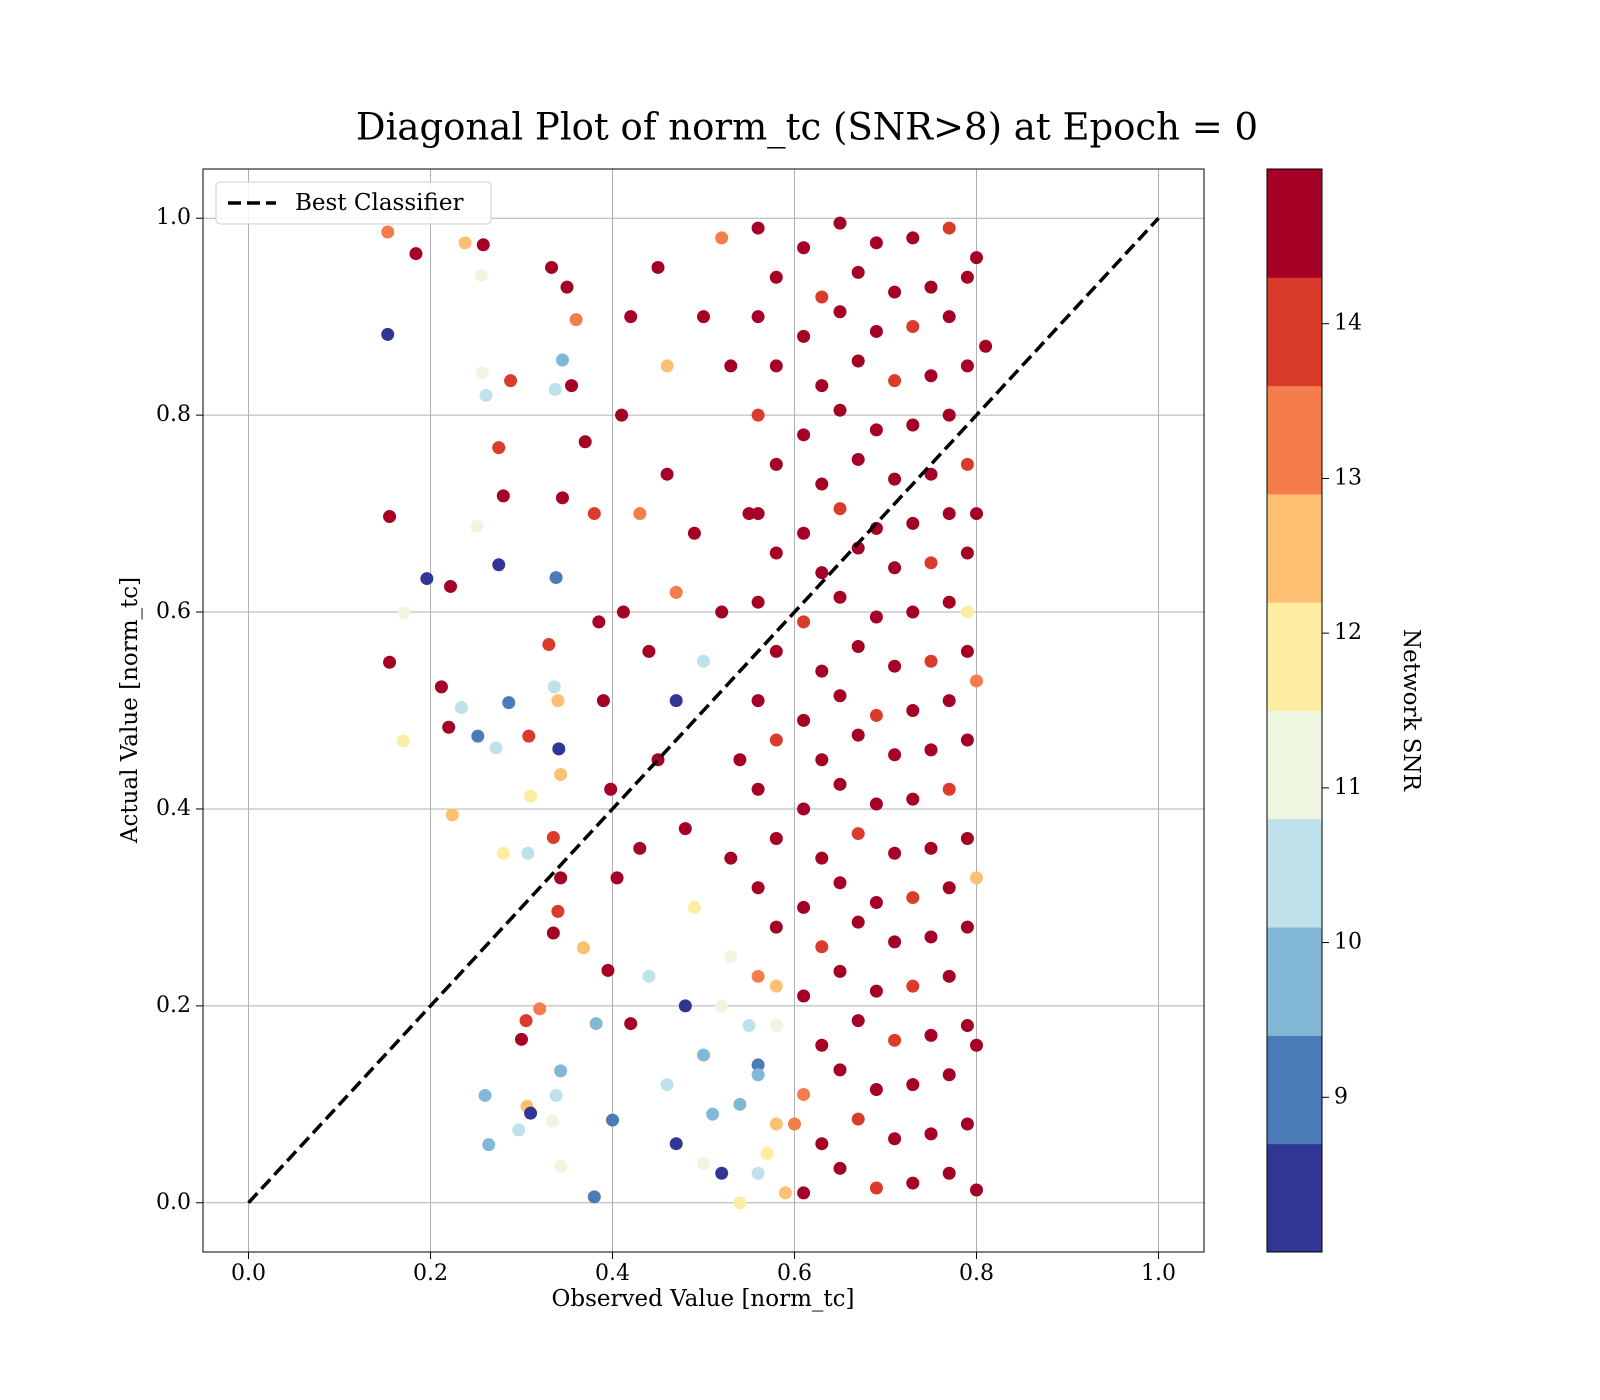  Describe the element at coordinates (173, 414) in the screenshot. I see `y-tick-label: 0.8` at that location.